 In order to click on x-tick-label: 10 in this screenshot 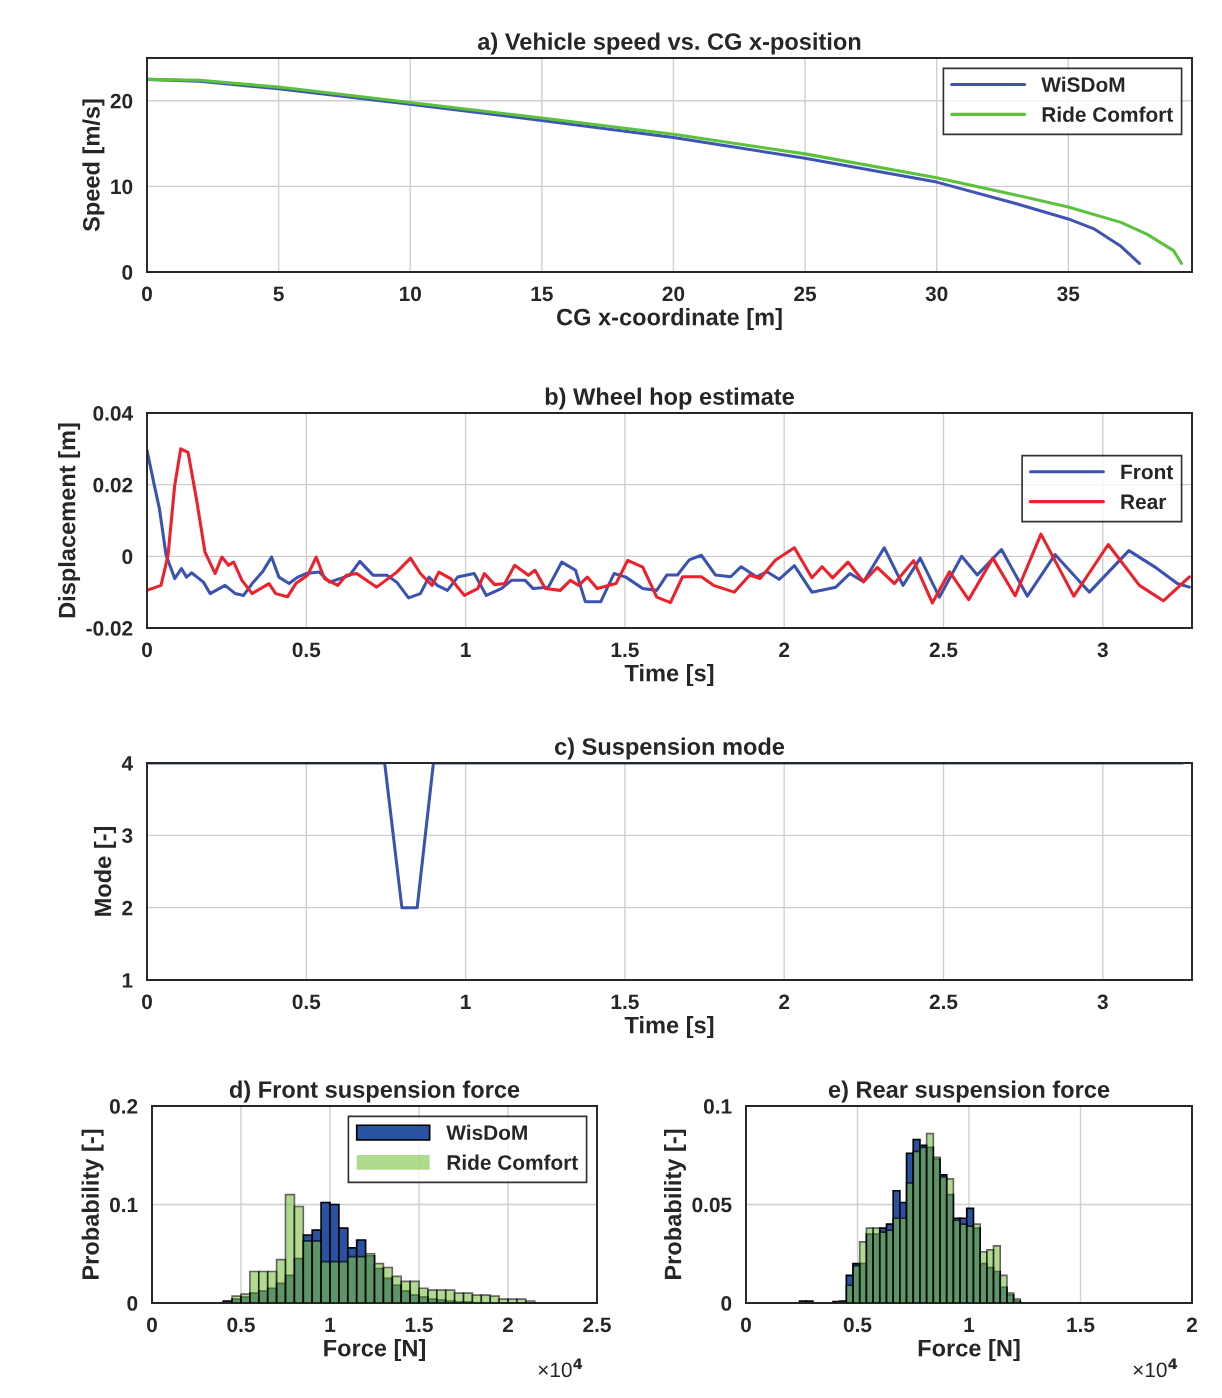, I will do `click(410, 294)`.